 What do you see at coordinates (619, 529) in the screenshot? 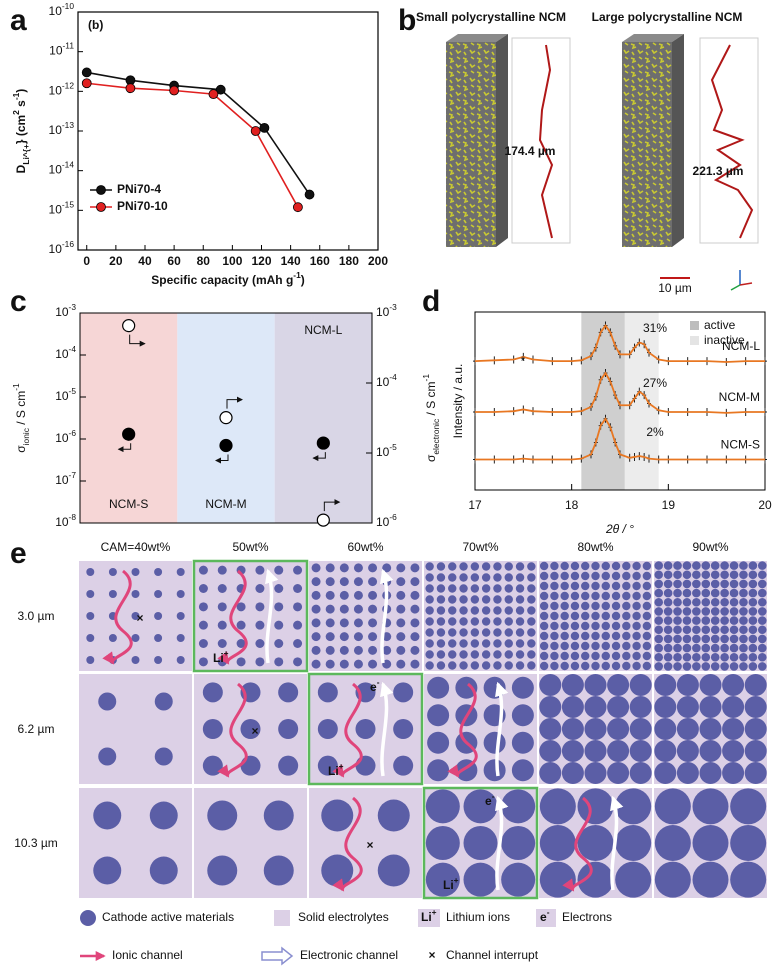
I see `x-axis-label: 2θ / °` at bounding box center [619, 529].